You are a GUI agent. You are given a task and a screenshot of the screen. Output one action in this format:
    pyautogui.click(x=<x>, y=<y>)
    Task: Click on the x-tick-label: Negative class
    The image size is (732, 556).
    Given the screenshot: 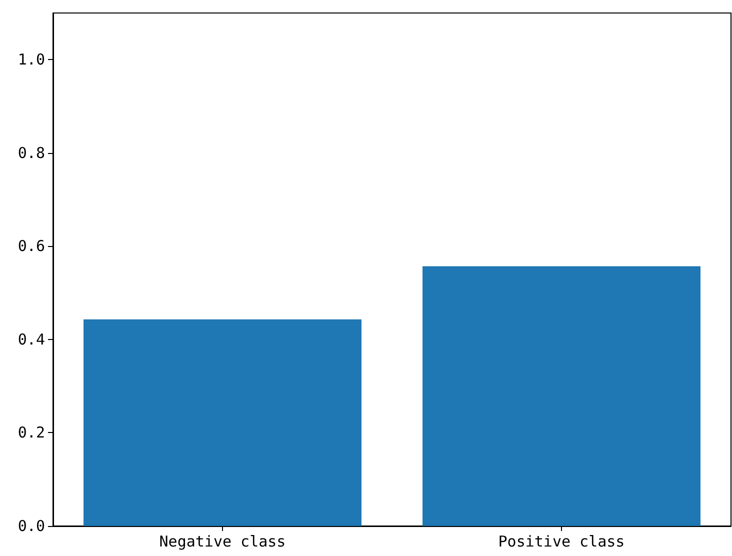 What is the action you would take?
    pyautogui.click(x=222, y=541)
    